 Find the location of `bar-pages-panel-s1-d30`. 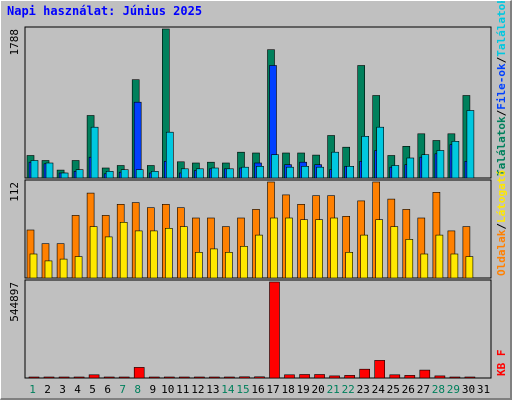

bar-pages-panel-s1-d30 is located at coordinates (469, 267).